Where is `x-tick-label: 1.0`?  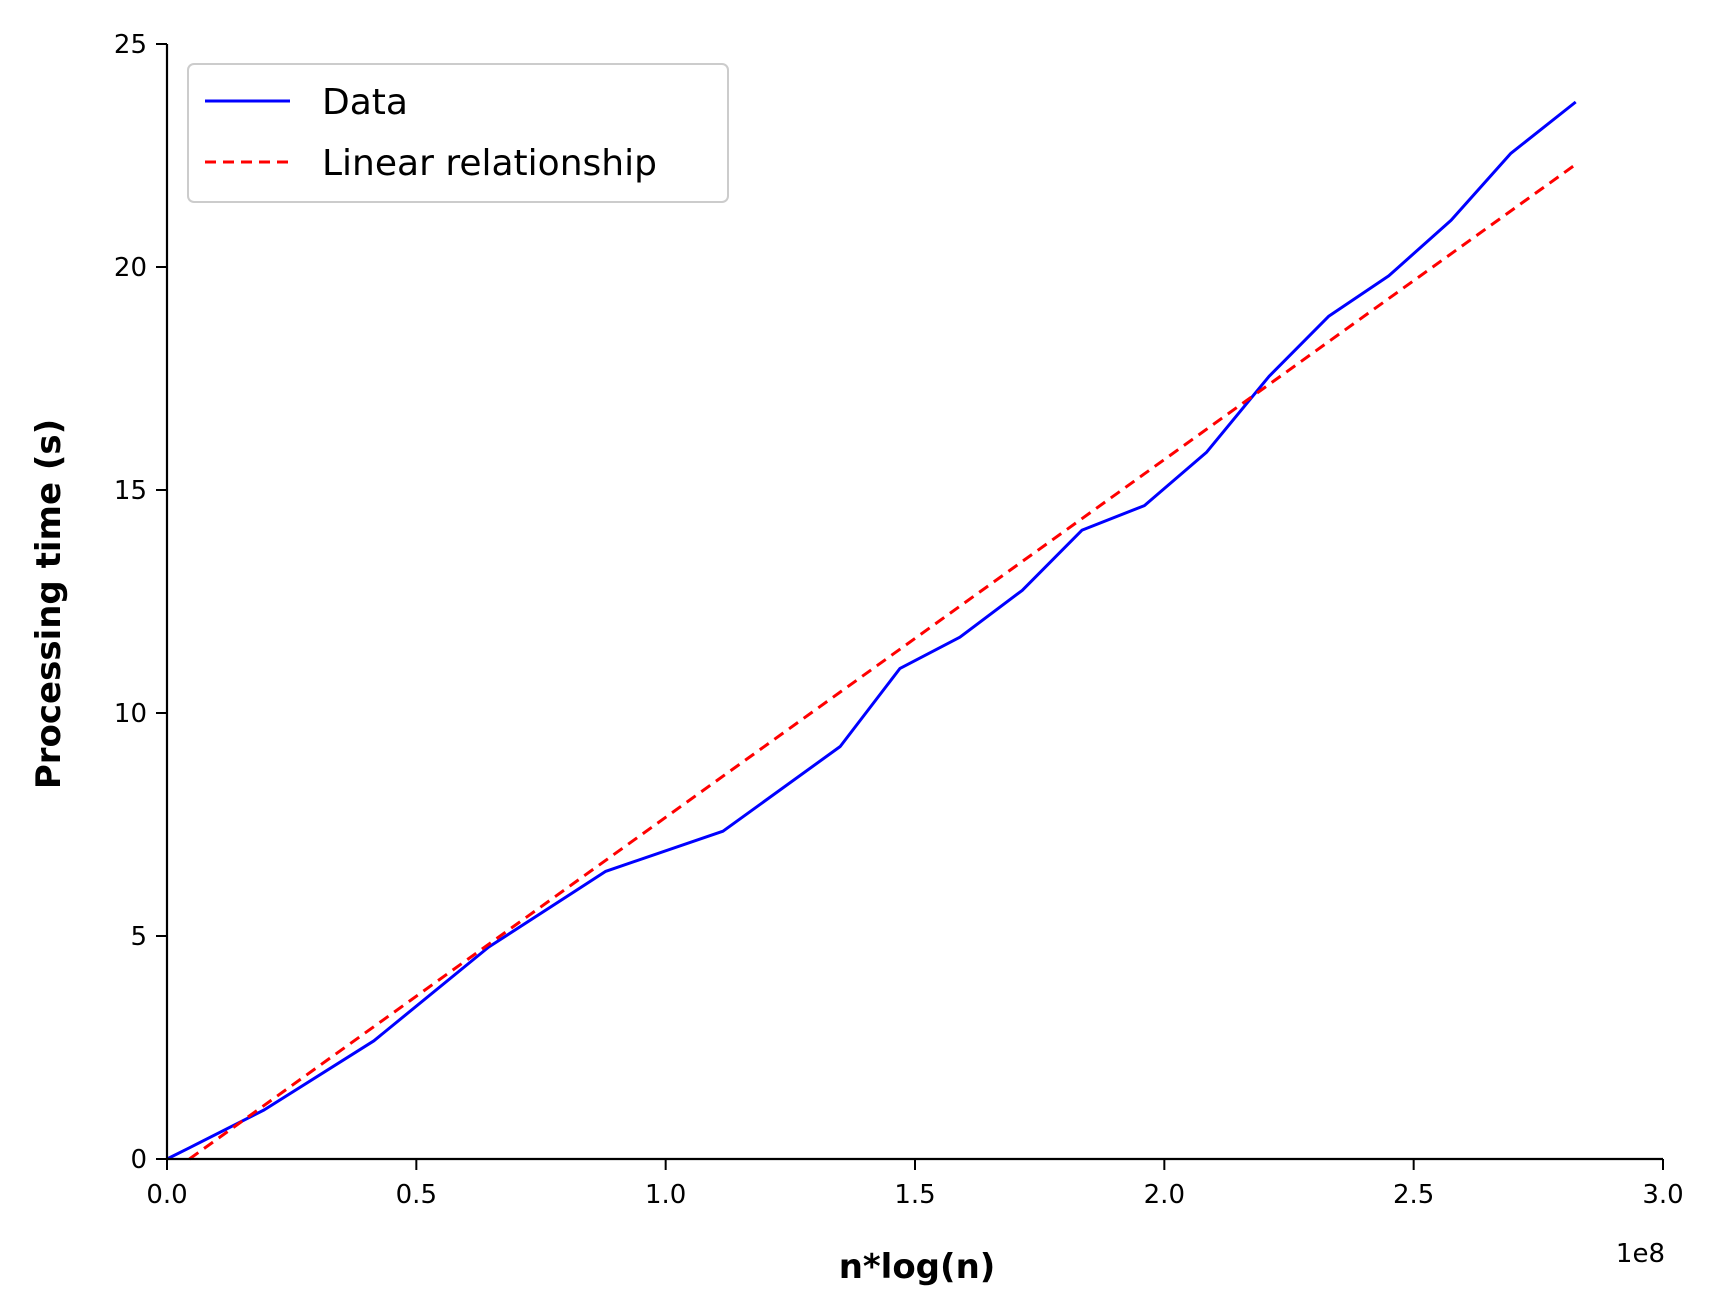
x-tick-label: 1.0 is located at coordinates (665, 1195).